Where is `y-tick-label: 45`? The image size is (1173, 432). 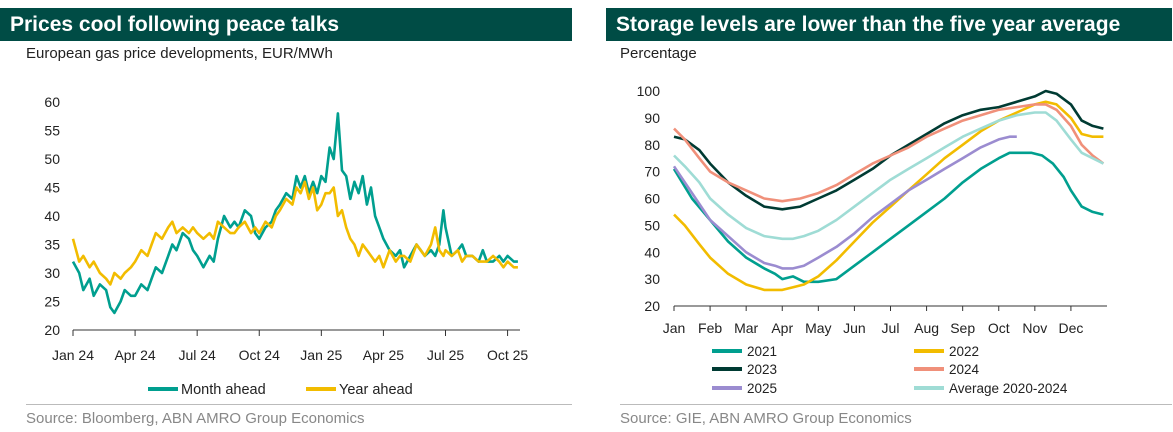
y-tick-label: 45 is located at coordinates (52, 188).